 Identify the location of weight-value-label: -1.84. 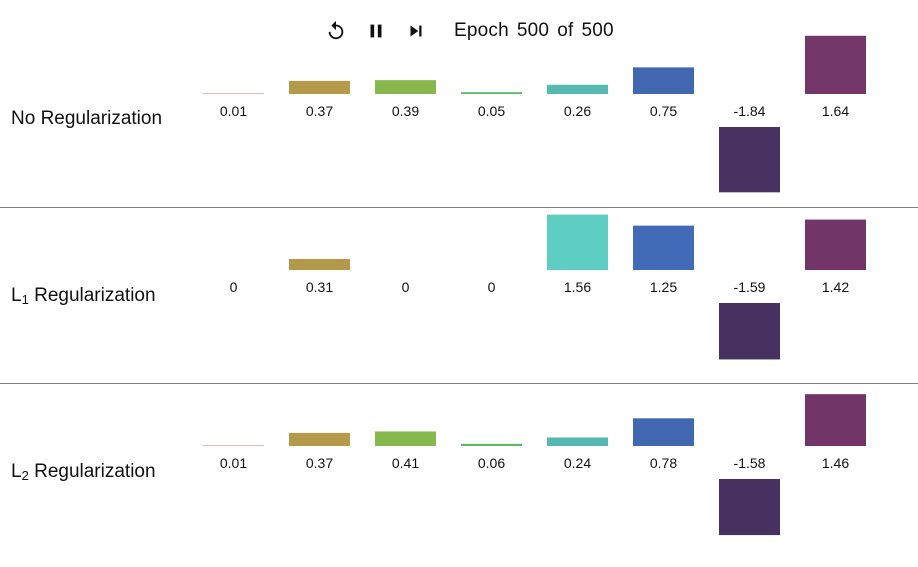
(750, 111).